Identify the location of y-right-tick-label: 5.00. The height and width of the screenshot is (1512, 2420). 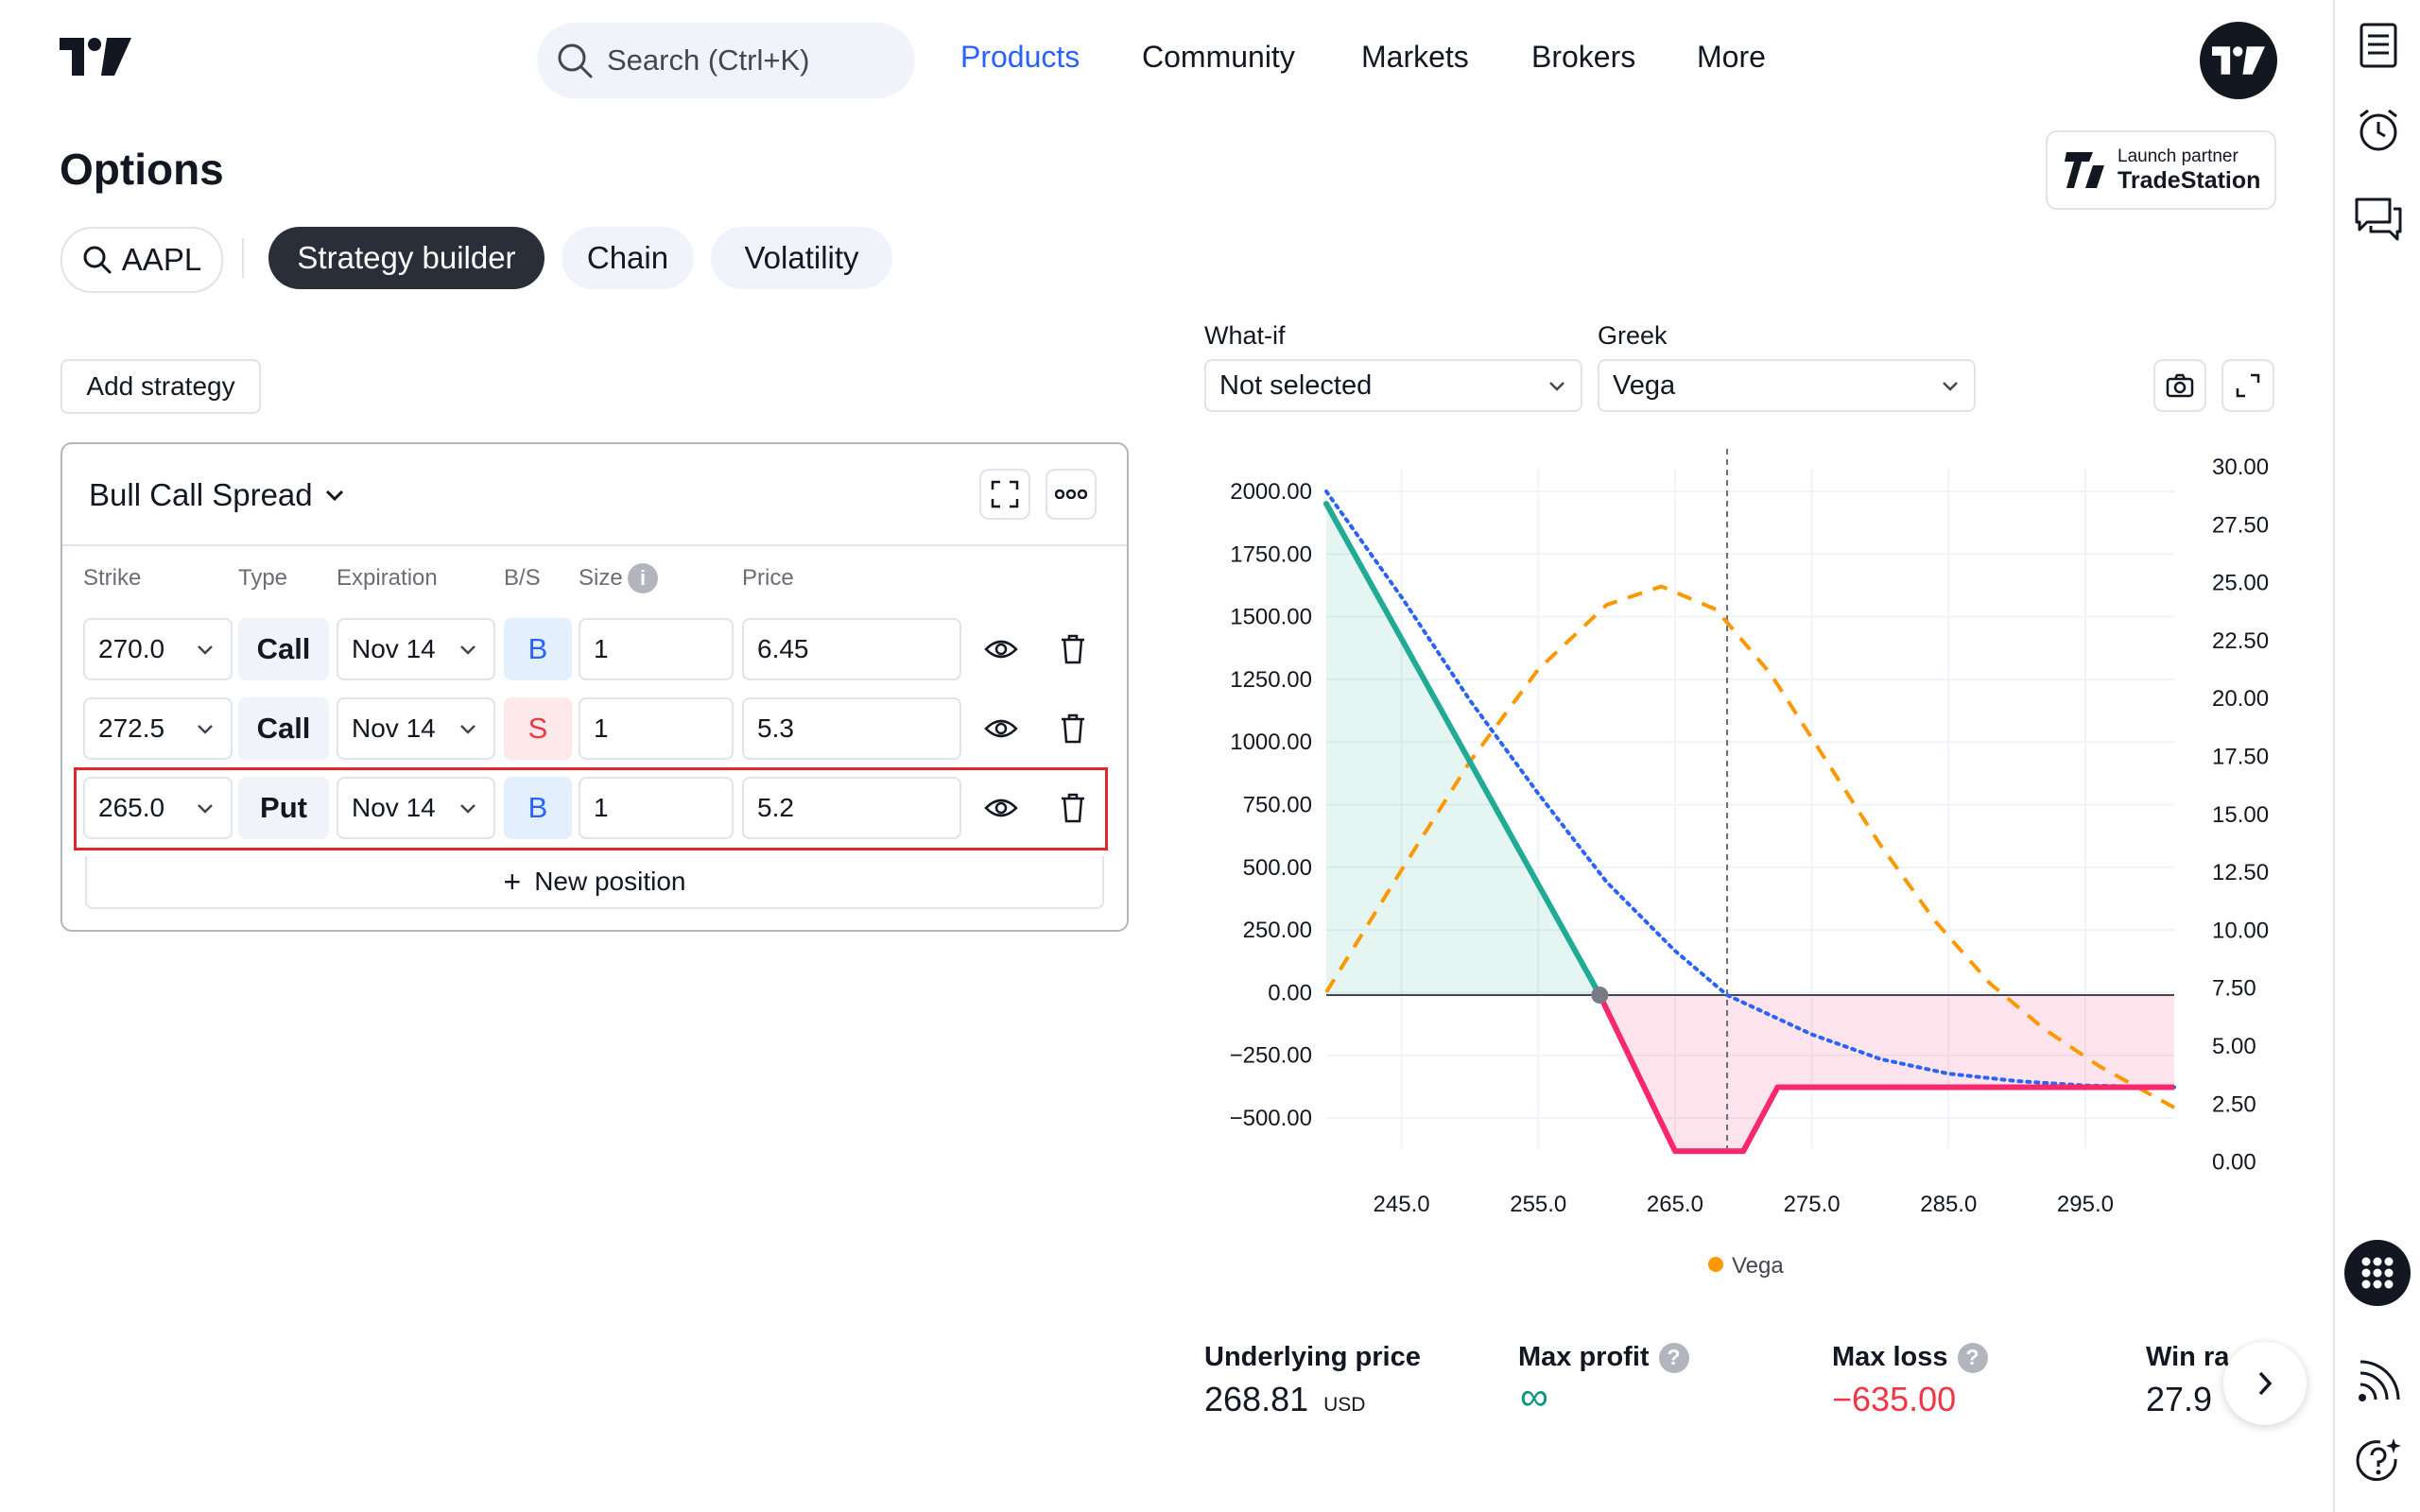
(2234, 1046).